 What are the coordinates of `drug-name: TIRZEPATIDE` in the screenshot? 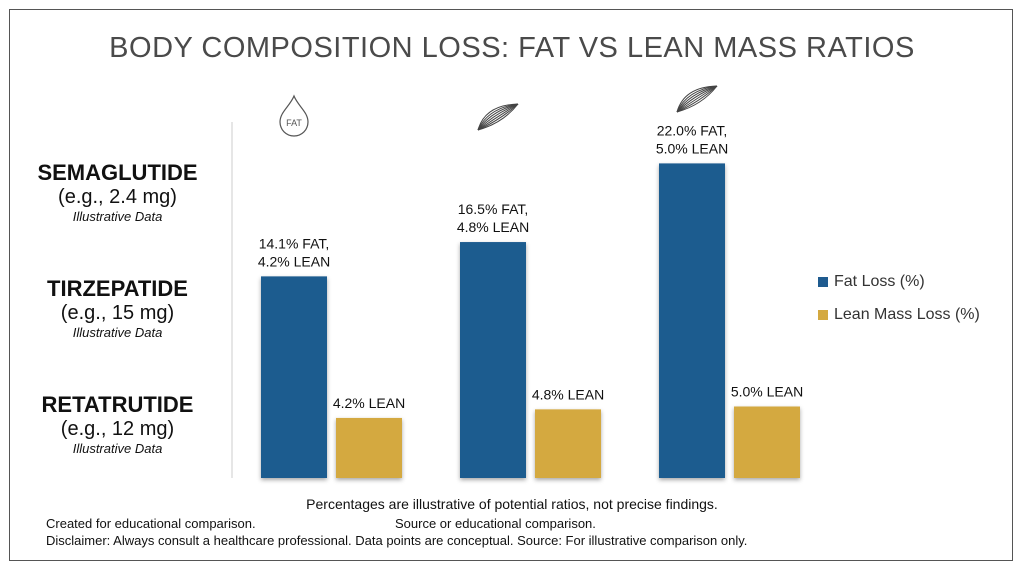 It's located at (117, 288).